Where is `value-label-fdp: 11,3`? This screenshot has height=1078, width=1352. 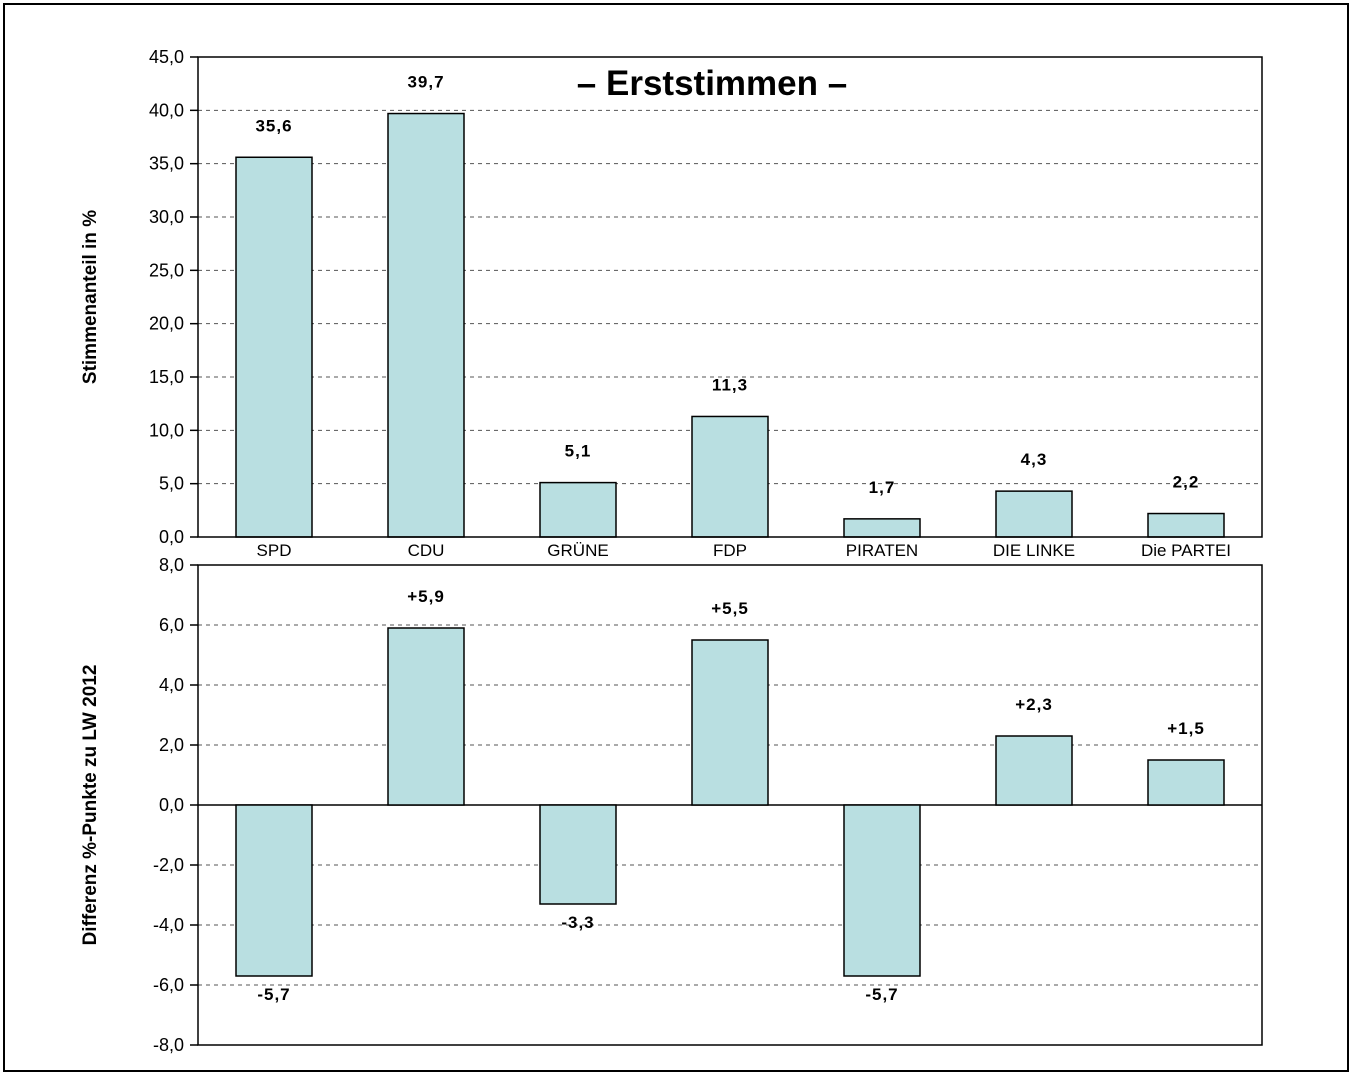 value-label-fdp: 11,3 is located at coordinates (730, 384).